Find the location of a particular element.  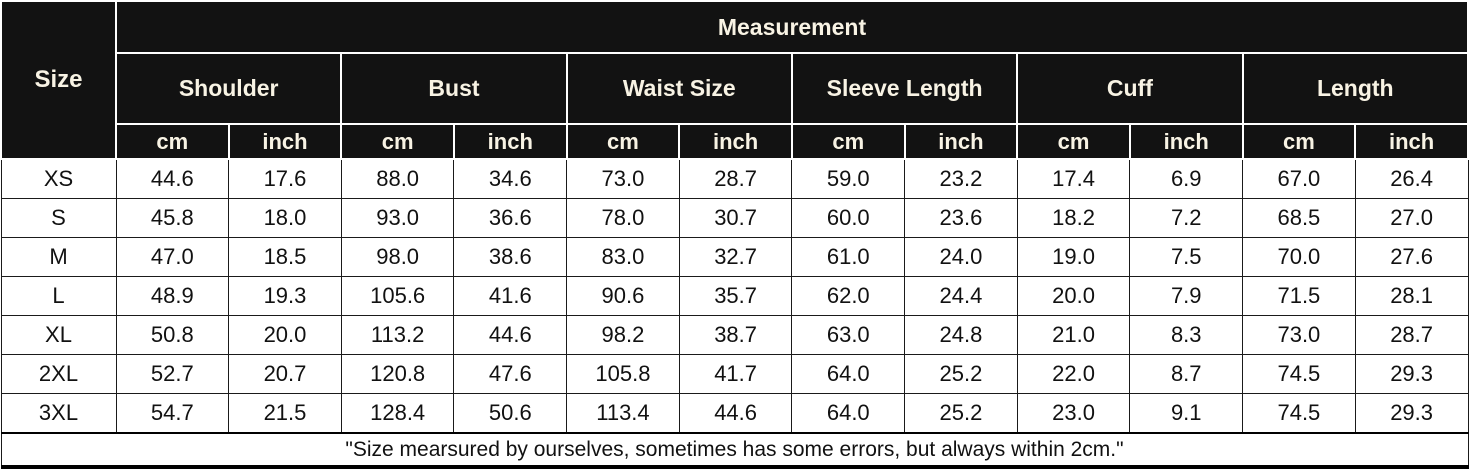

measurement-value-cell: 27.6 is located at coordinates (1411, 257).